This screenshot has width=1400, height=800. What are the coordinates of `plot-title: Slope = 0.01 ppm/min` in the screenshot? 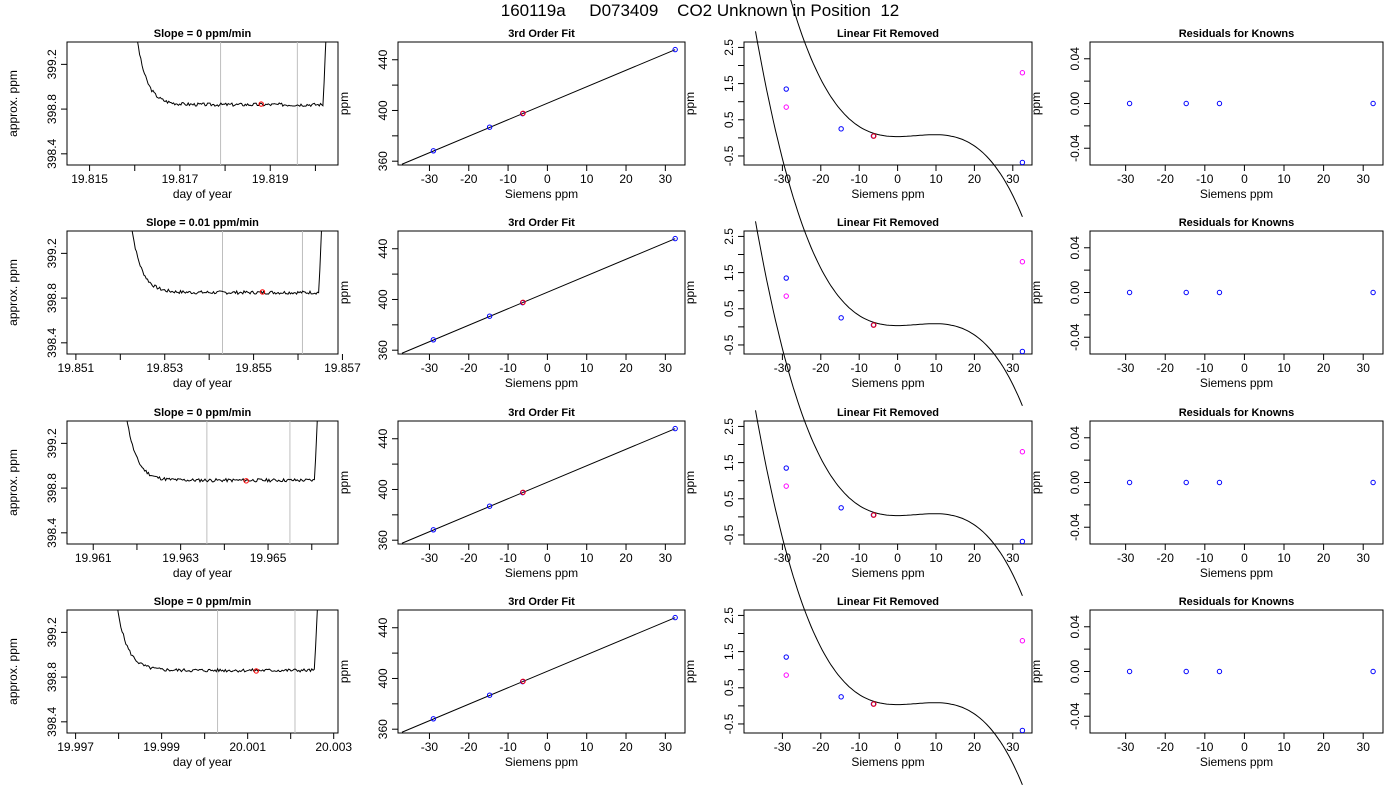 It's located at (202, 223).